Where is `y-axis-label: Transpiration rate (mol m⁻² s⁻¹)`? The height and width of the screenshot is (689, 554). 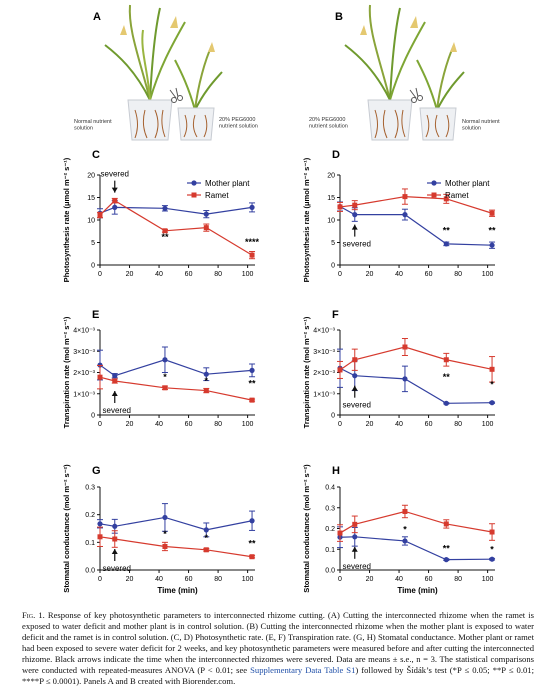
y-axis-label: Transpiration rate (mol m⁻² s⁻¹) is located at coordinates (66, 372).